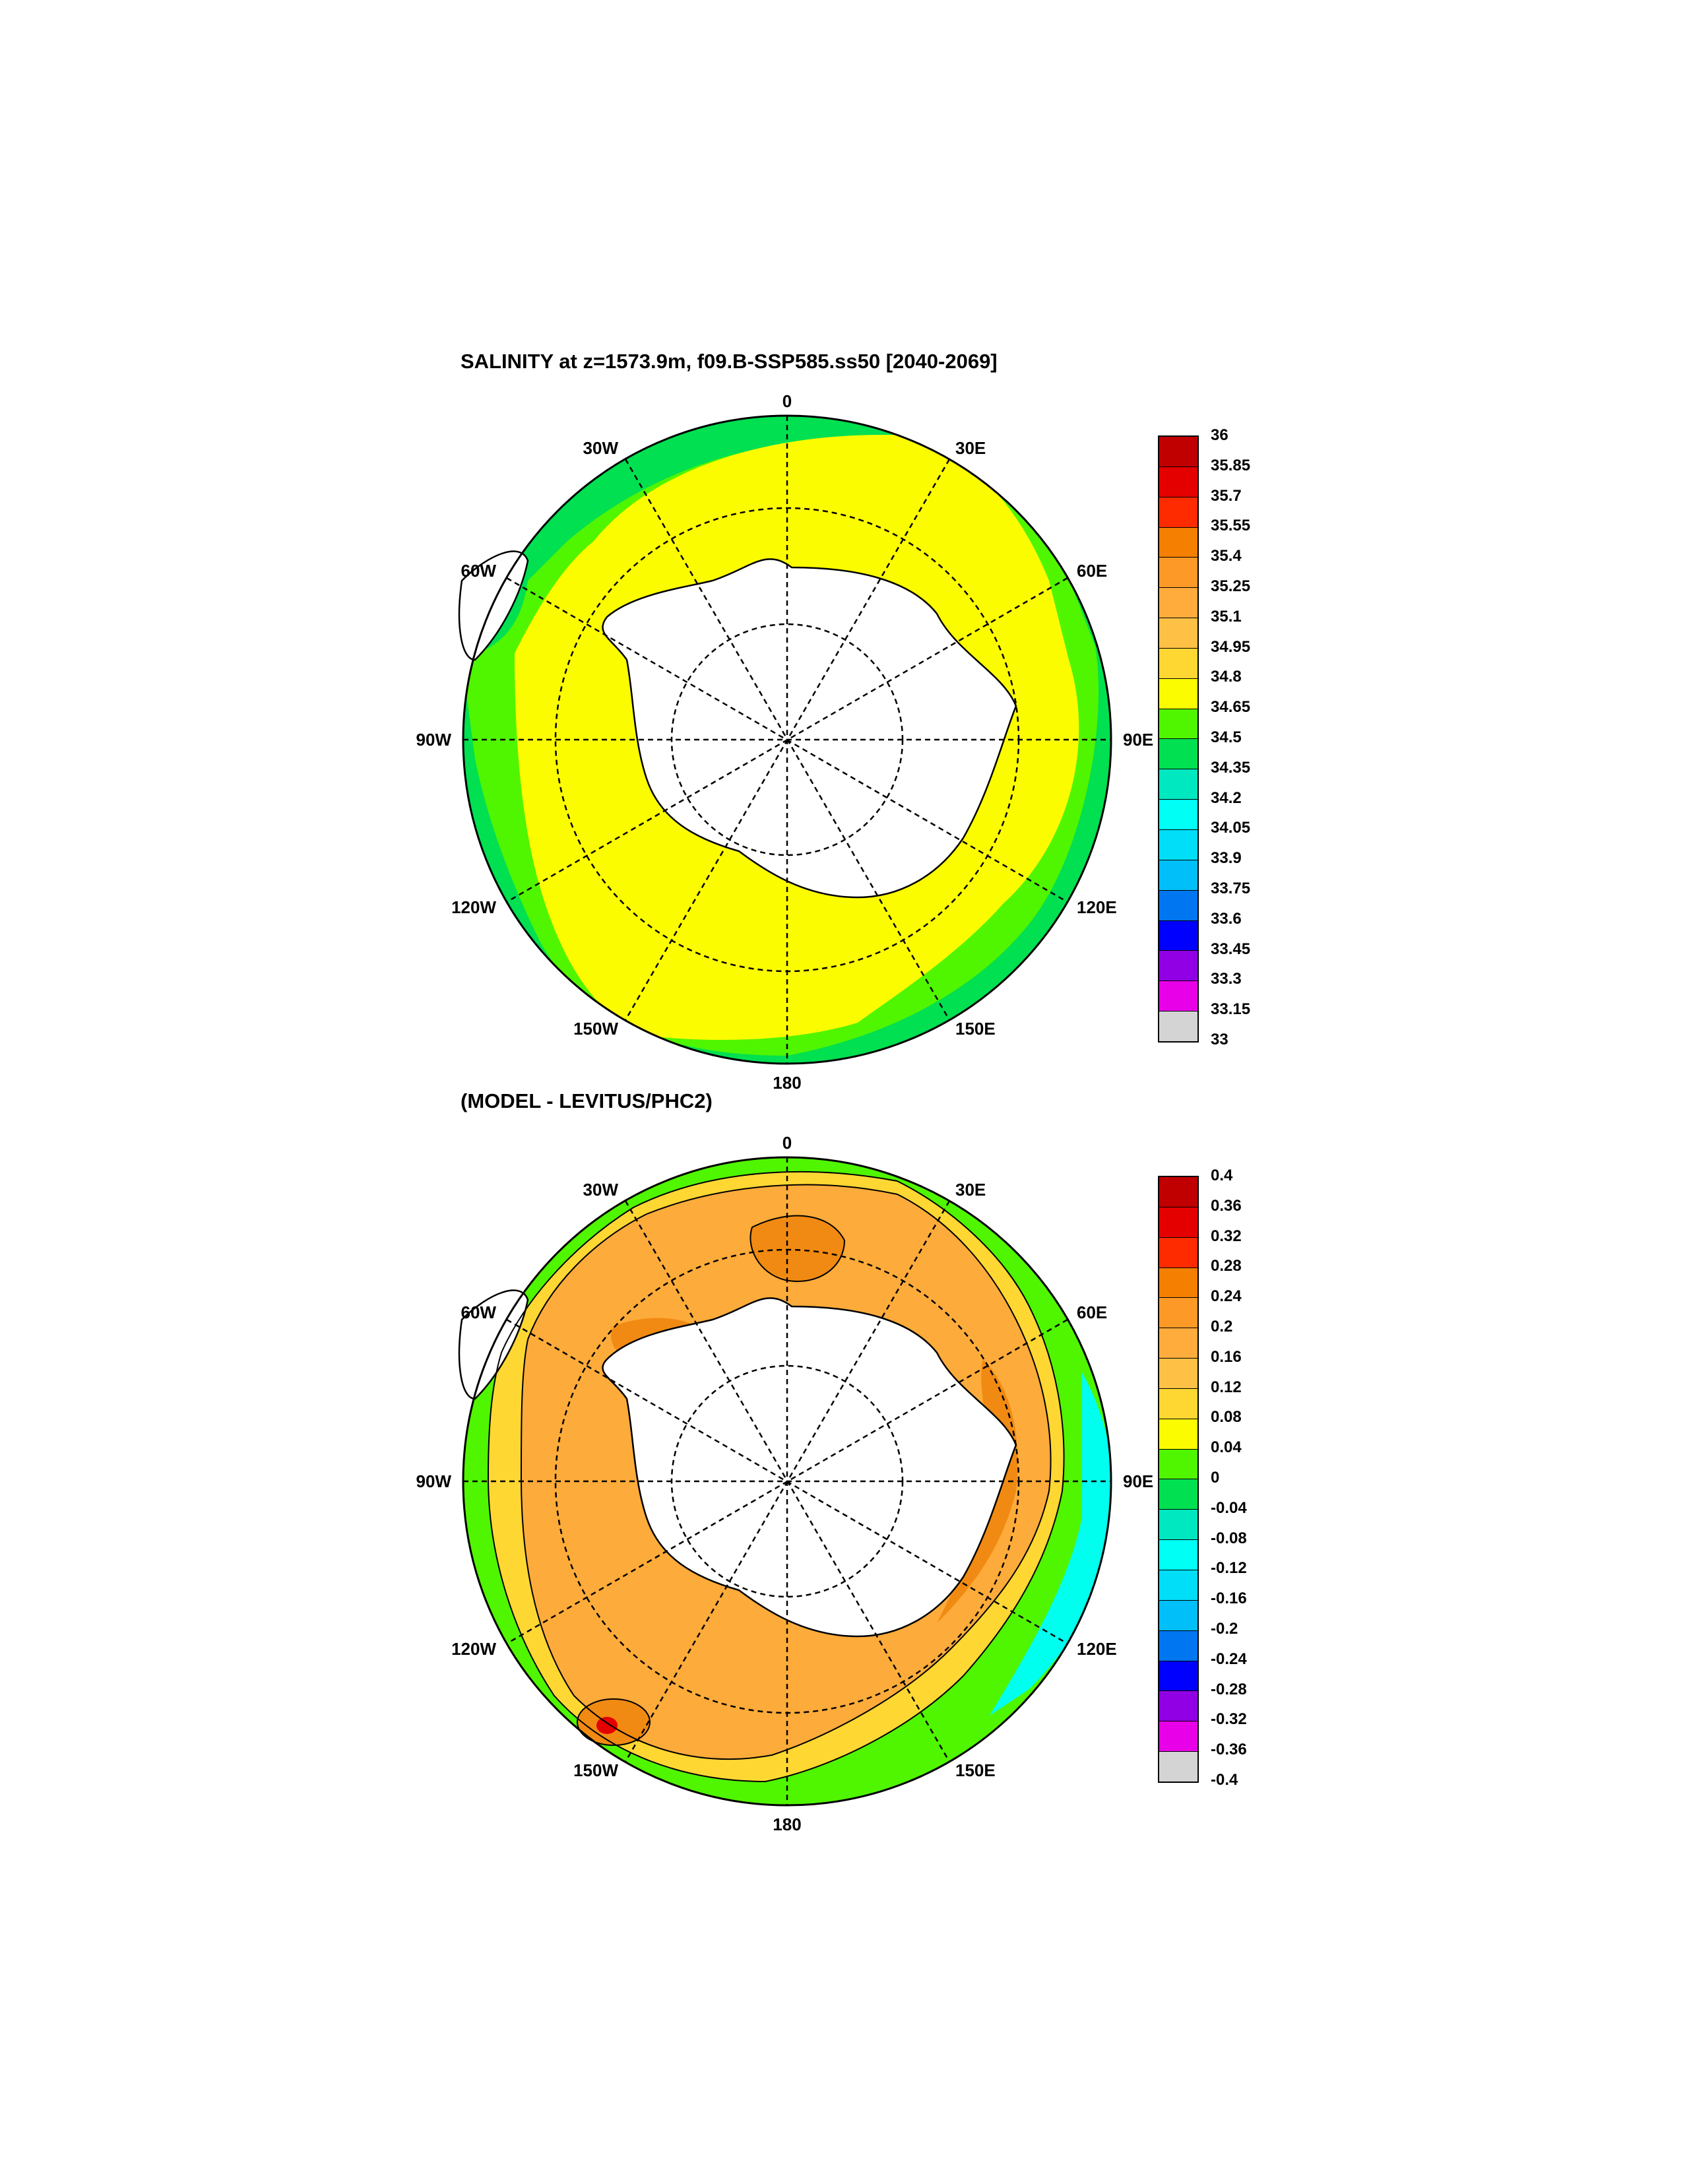  What do you see at coordinates (434, 1481) in the screenshot?
I see `lon-label-90w: 90W` at bounding box center [434, 1481].